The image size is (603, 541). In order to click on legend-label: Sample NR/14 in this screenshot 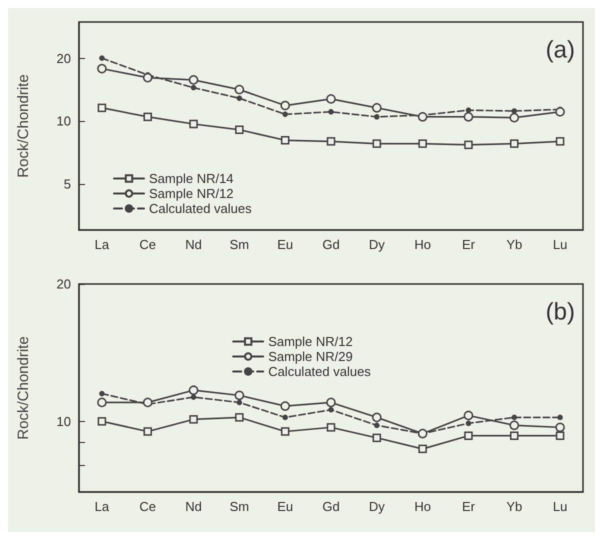, I will do `click(191, 178)`.